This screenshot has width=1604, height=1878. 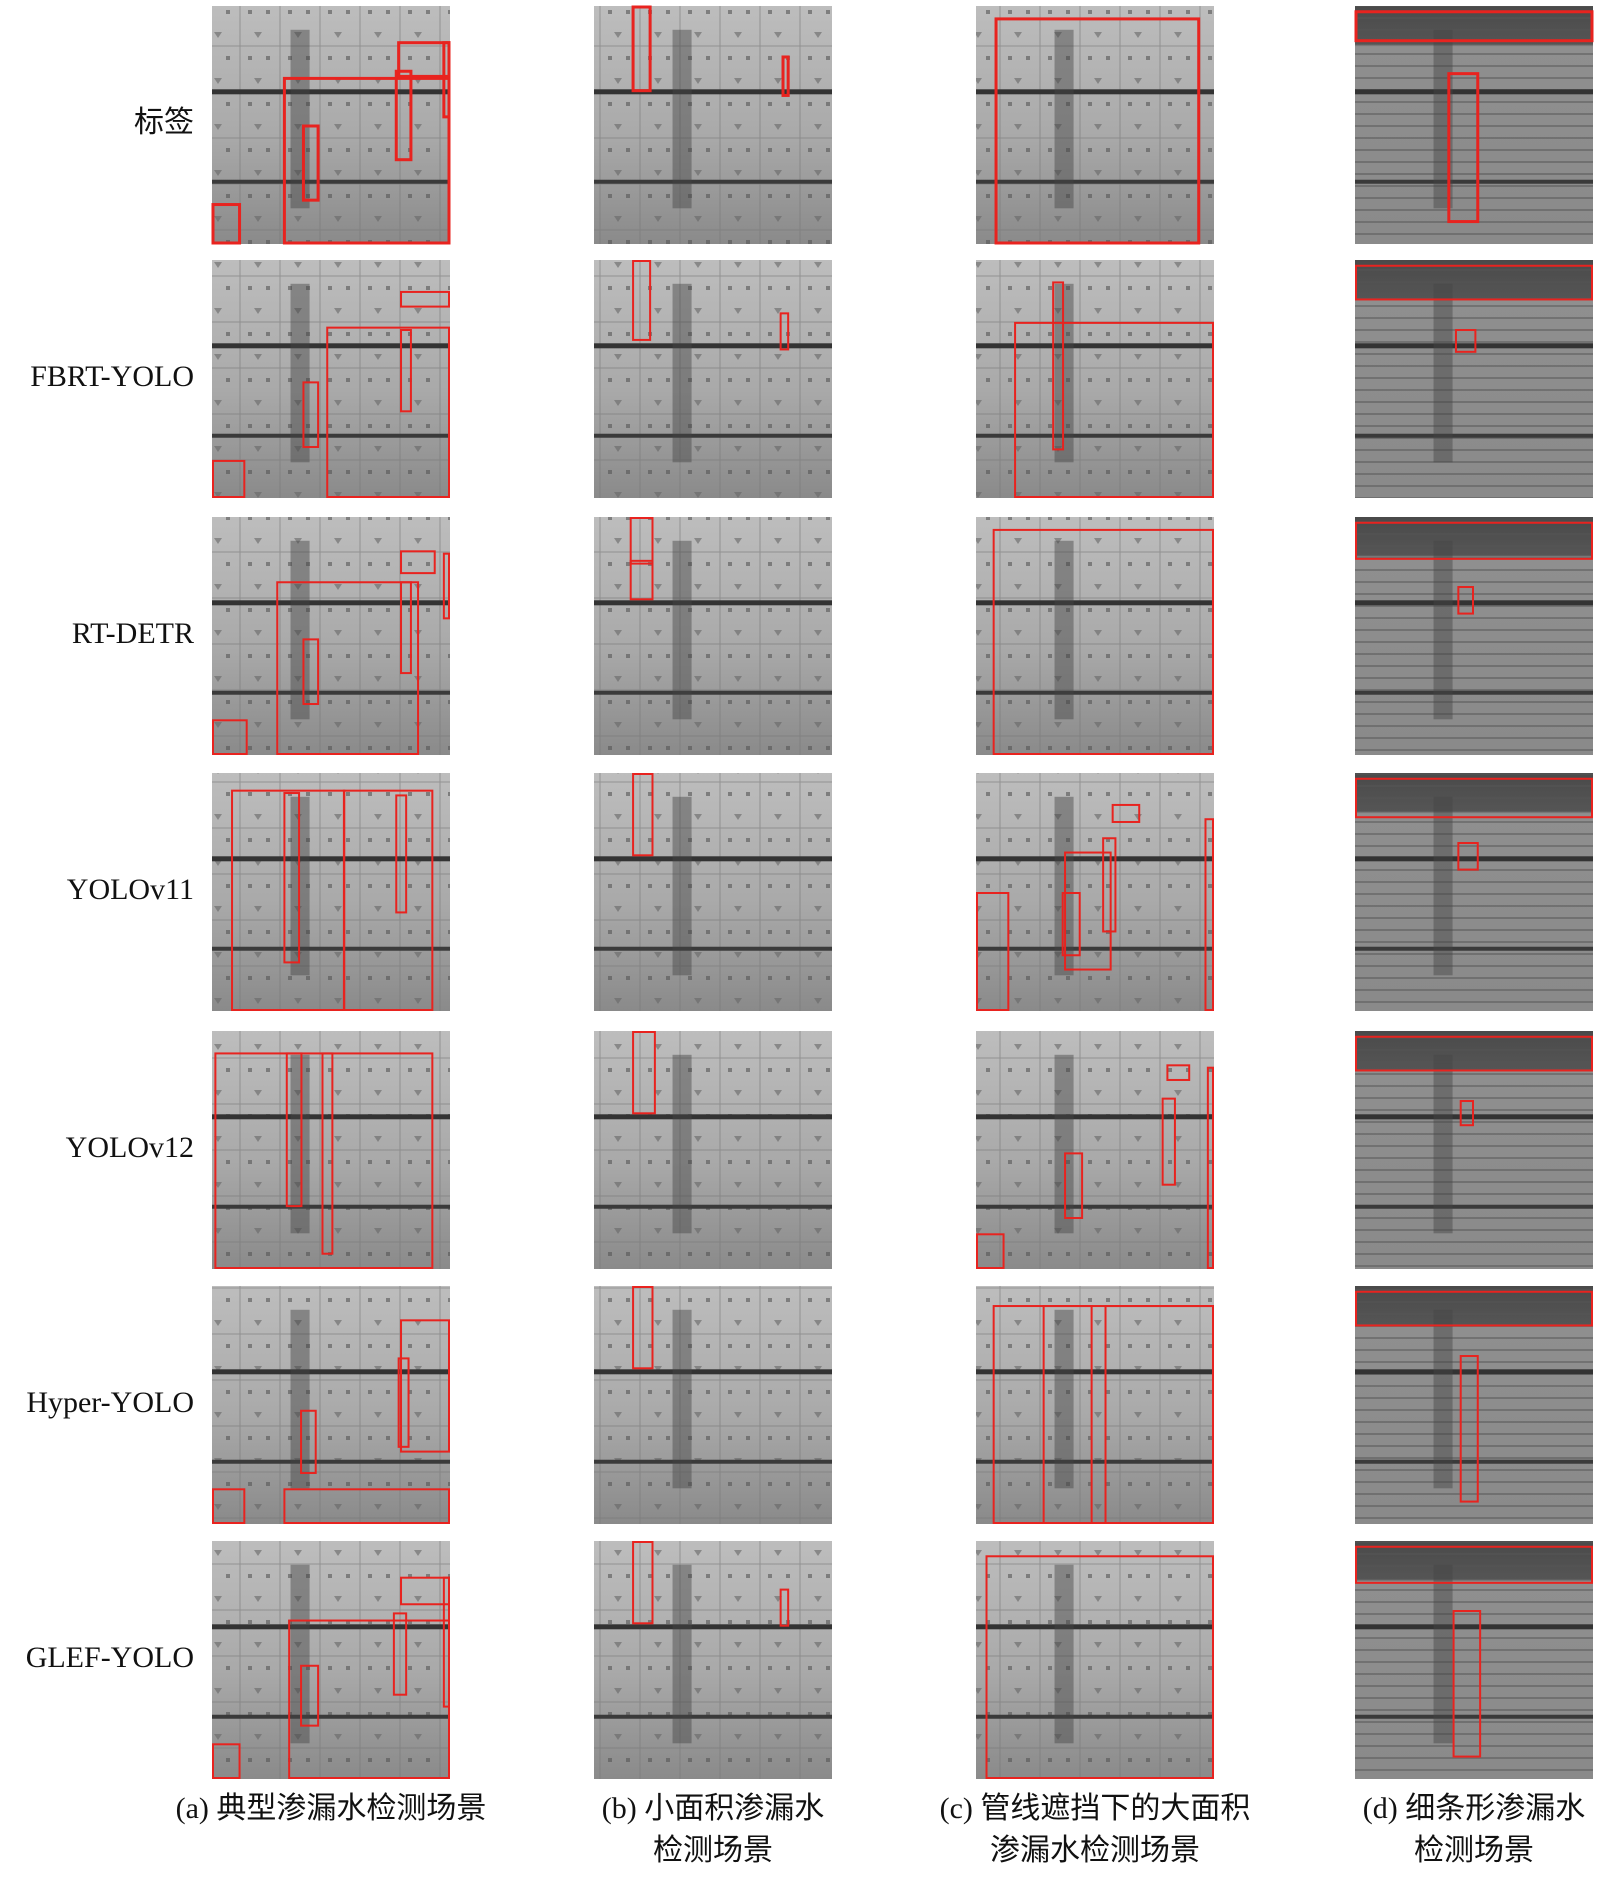 I want to click on row-label: YOLOv12, so click(x=130, y=1147).